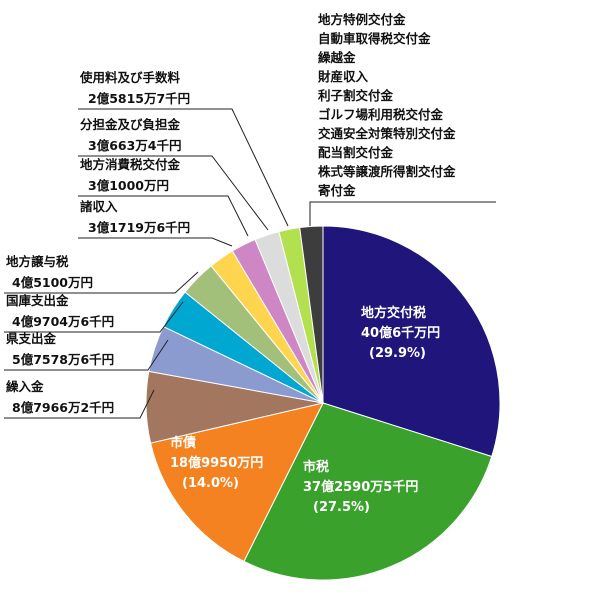  What do you see at coordinates (360, 487) in the screenshot?
I see `slice-value-shizei: 37億2590万5千円` at bounding box center [360, 487].